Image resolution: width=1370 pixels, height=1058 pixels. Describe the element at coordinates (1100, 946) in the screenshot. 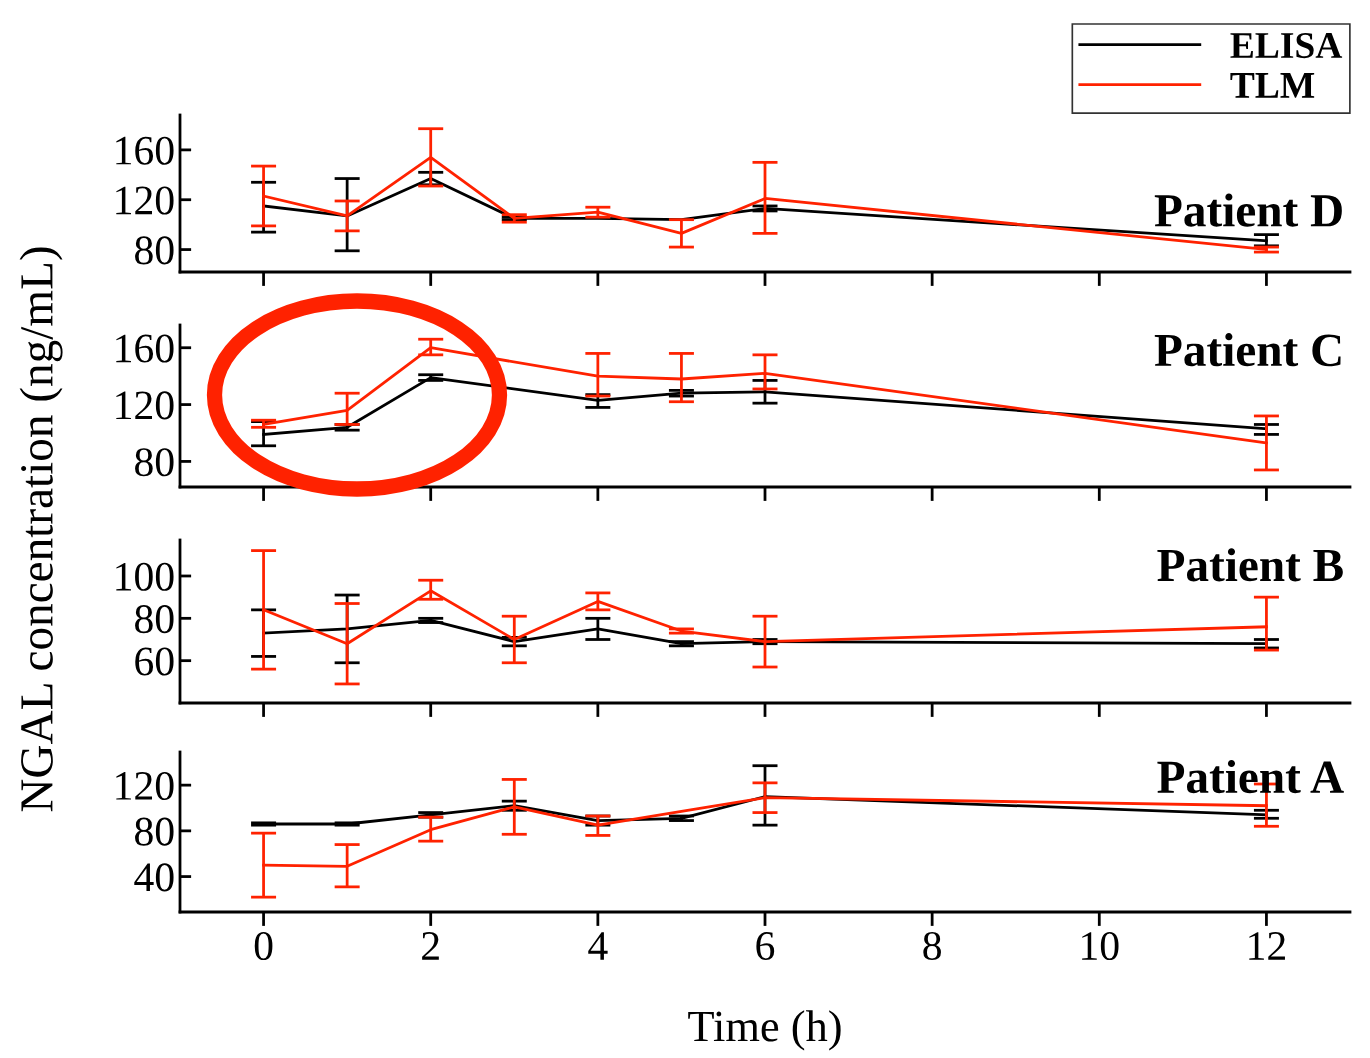

I see `x-tick-label: 10` at that location.